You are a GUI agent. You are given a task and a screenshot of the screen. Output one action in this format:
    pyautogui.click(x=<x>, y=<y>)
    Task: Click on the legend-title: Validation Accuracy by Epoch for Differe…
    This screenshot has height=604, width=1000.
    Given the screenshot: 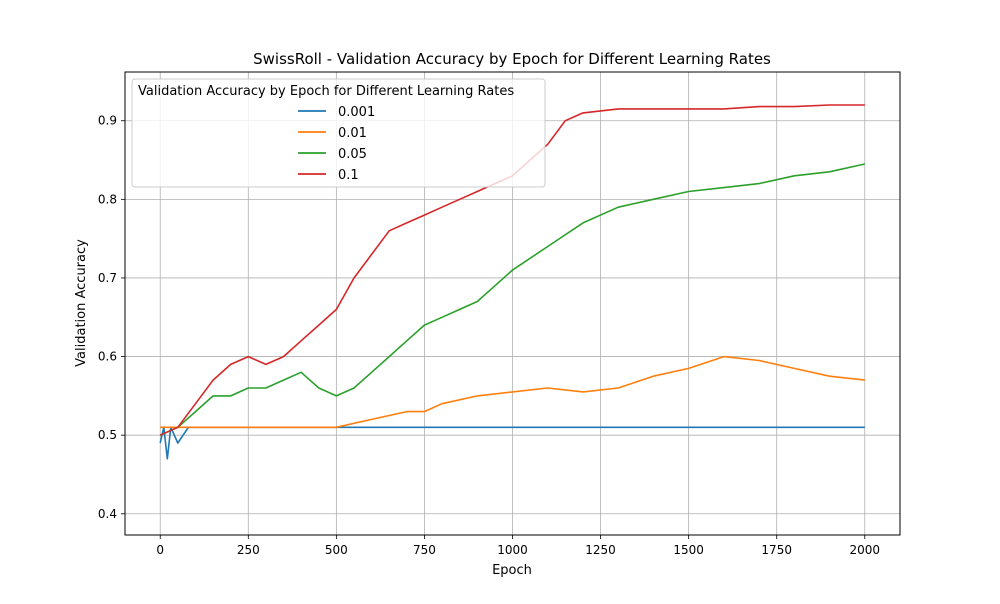 What is the action you would take?
    pyautogui.click(x=326, y=91)
    